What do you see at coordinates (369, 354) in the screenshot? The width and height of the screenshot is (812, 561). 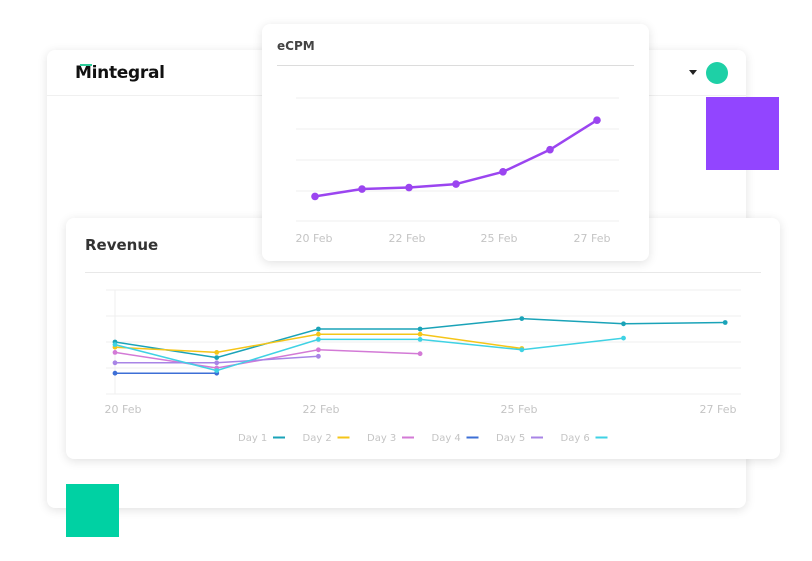 I see `revenue-series-line` at bounding box center [369, 354].